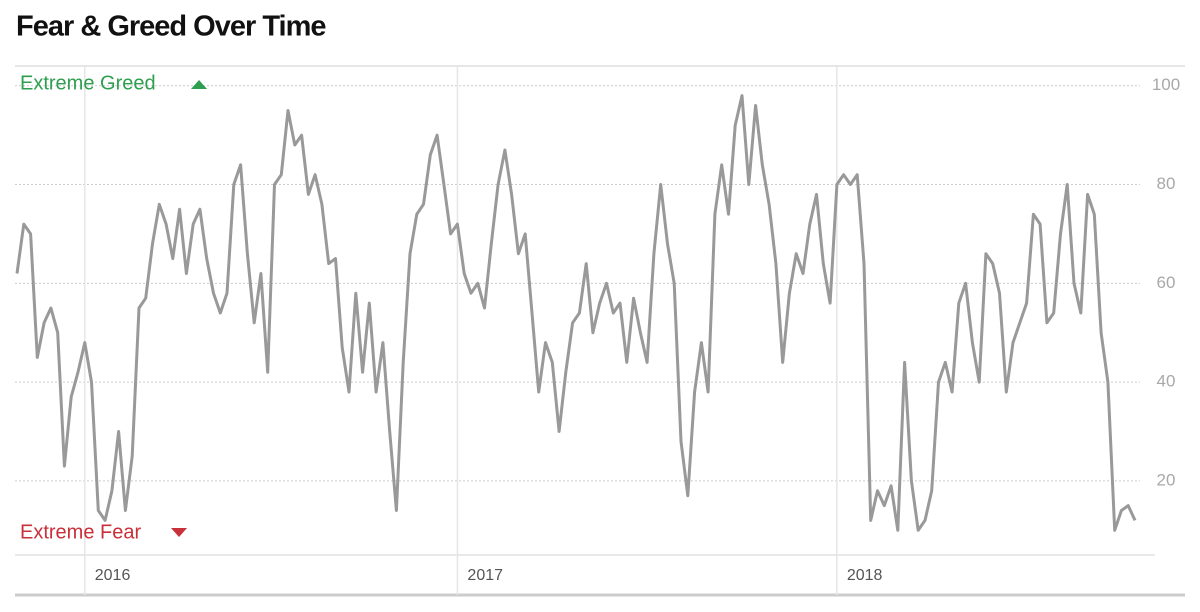 This screenshot has height=612, width=1200. Describe the element at coordinates (1166, 381) in the screenshot. I see `y-tick-label: 40` at that location.